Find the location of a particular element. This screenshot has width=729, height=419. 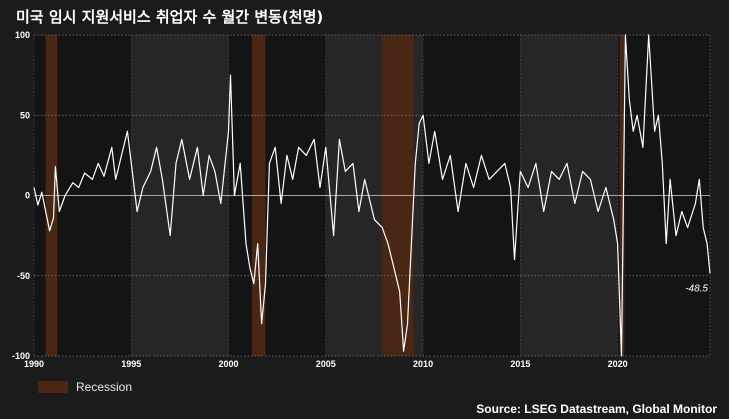

x-tick-label: 1995 is located at coordinates (131, 364).